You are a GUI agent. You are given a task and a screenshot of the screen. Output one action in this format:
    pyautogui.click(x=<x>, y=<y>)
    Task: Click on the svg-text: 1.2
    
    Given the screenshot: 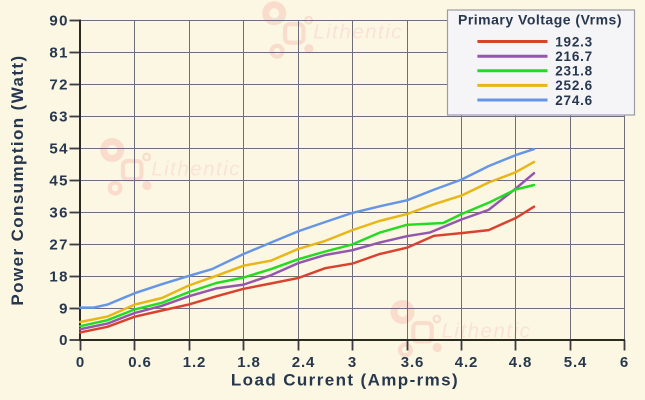 What is the action you would take?
    pyautogui.click(x=195, y=362)
    